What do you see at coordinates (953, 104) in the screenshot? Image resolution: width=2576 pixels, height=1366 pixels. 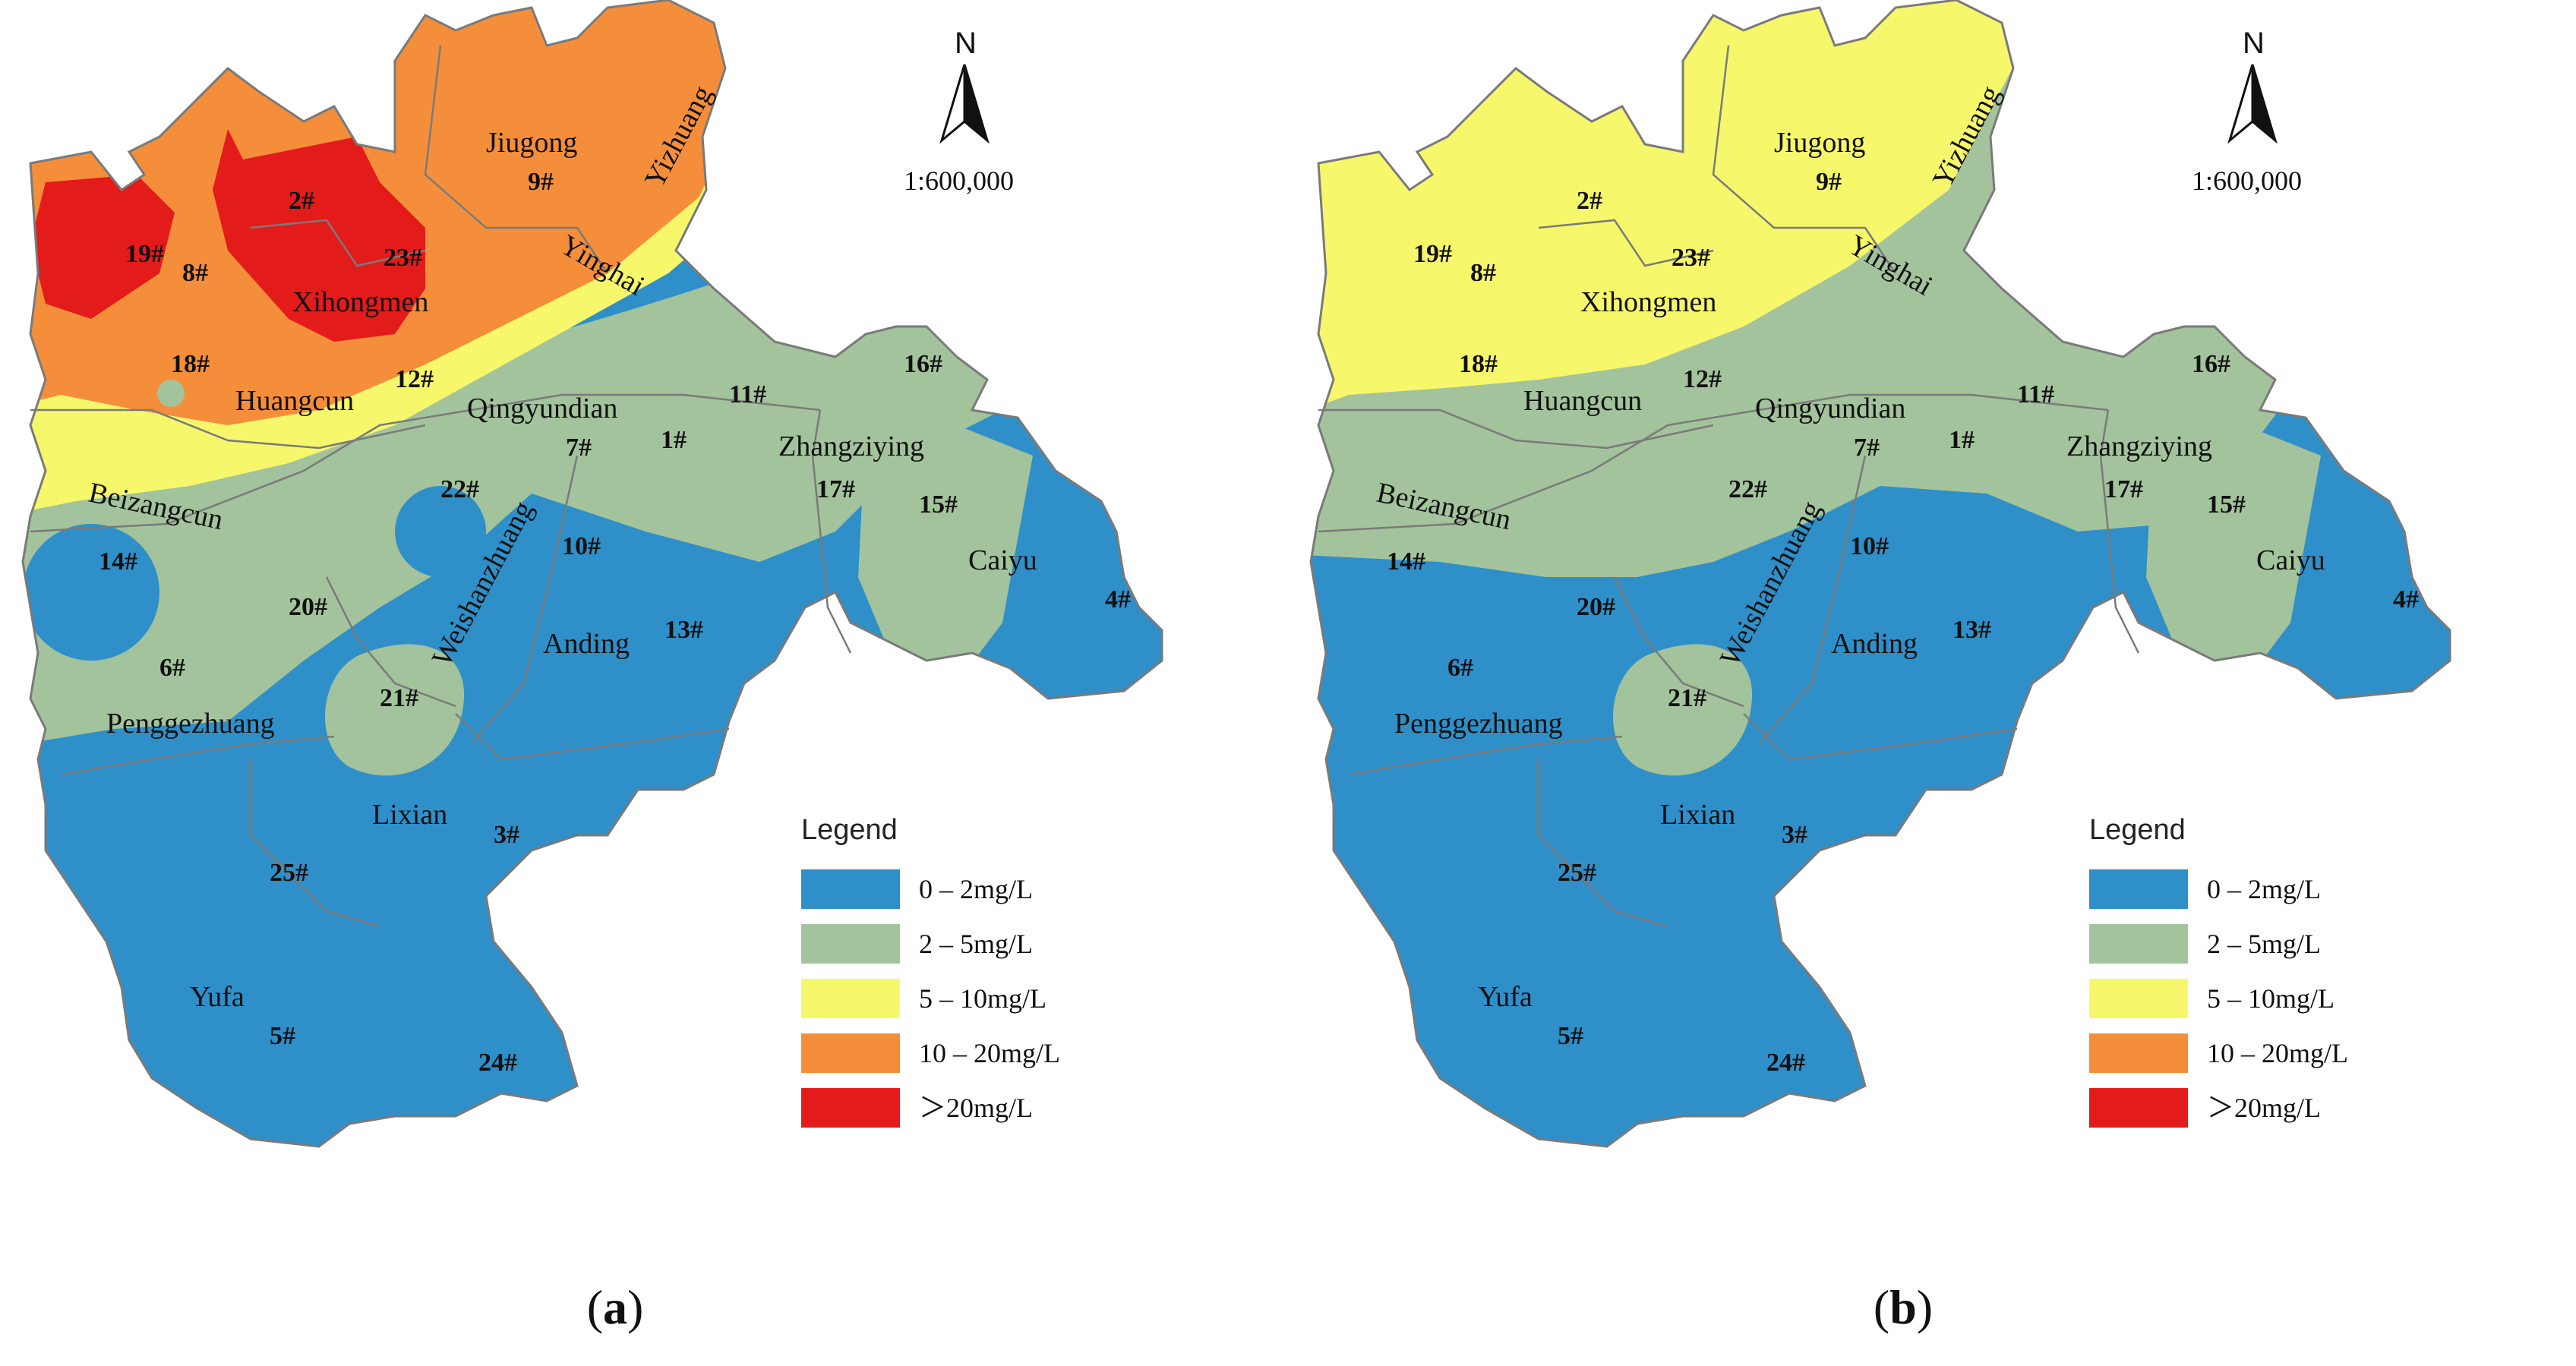 I see `north-arrow-icon` at bounding box center [953, 104].